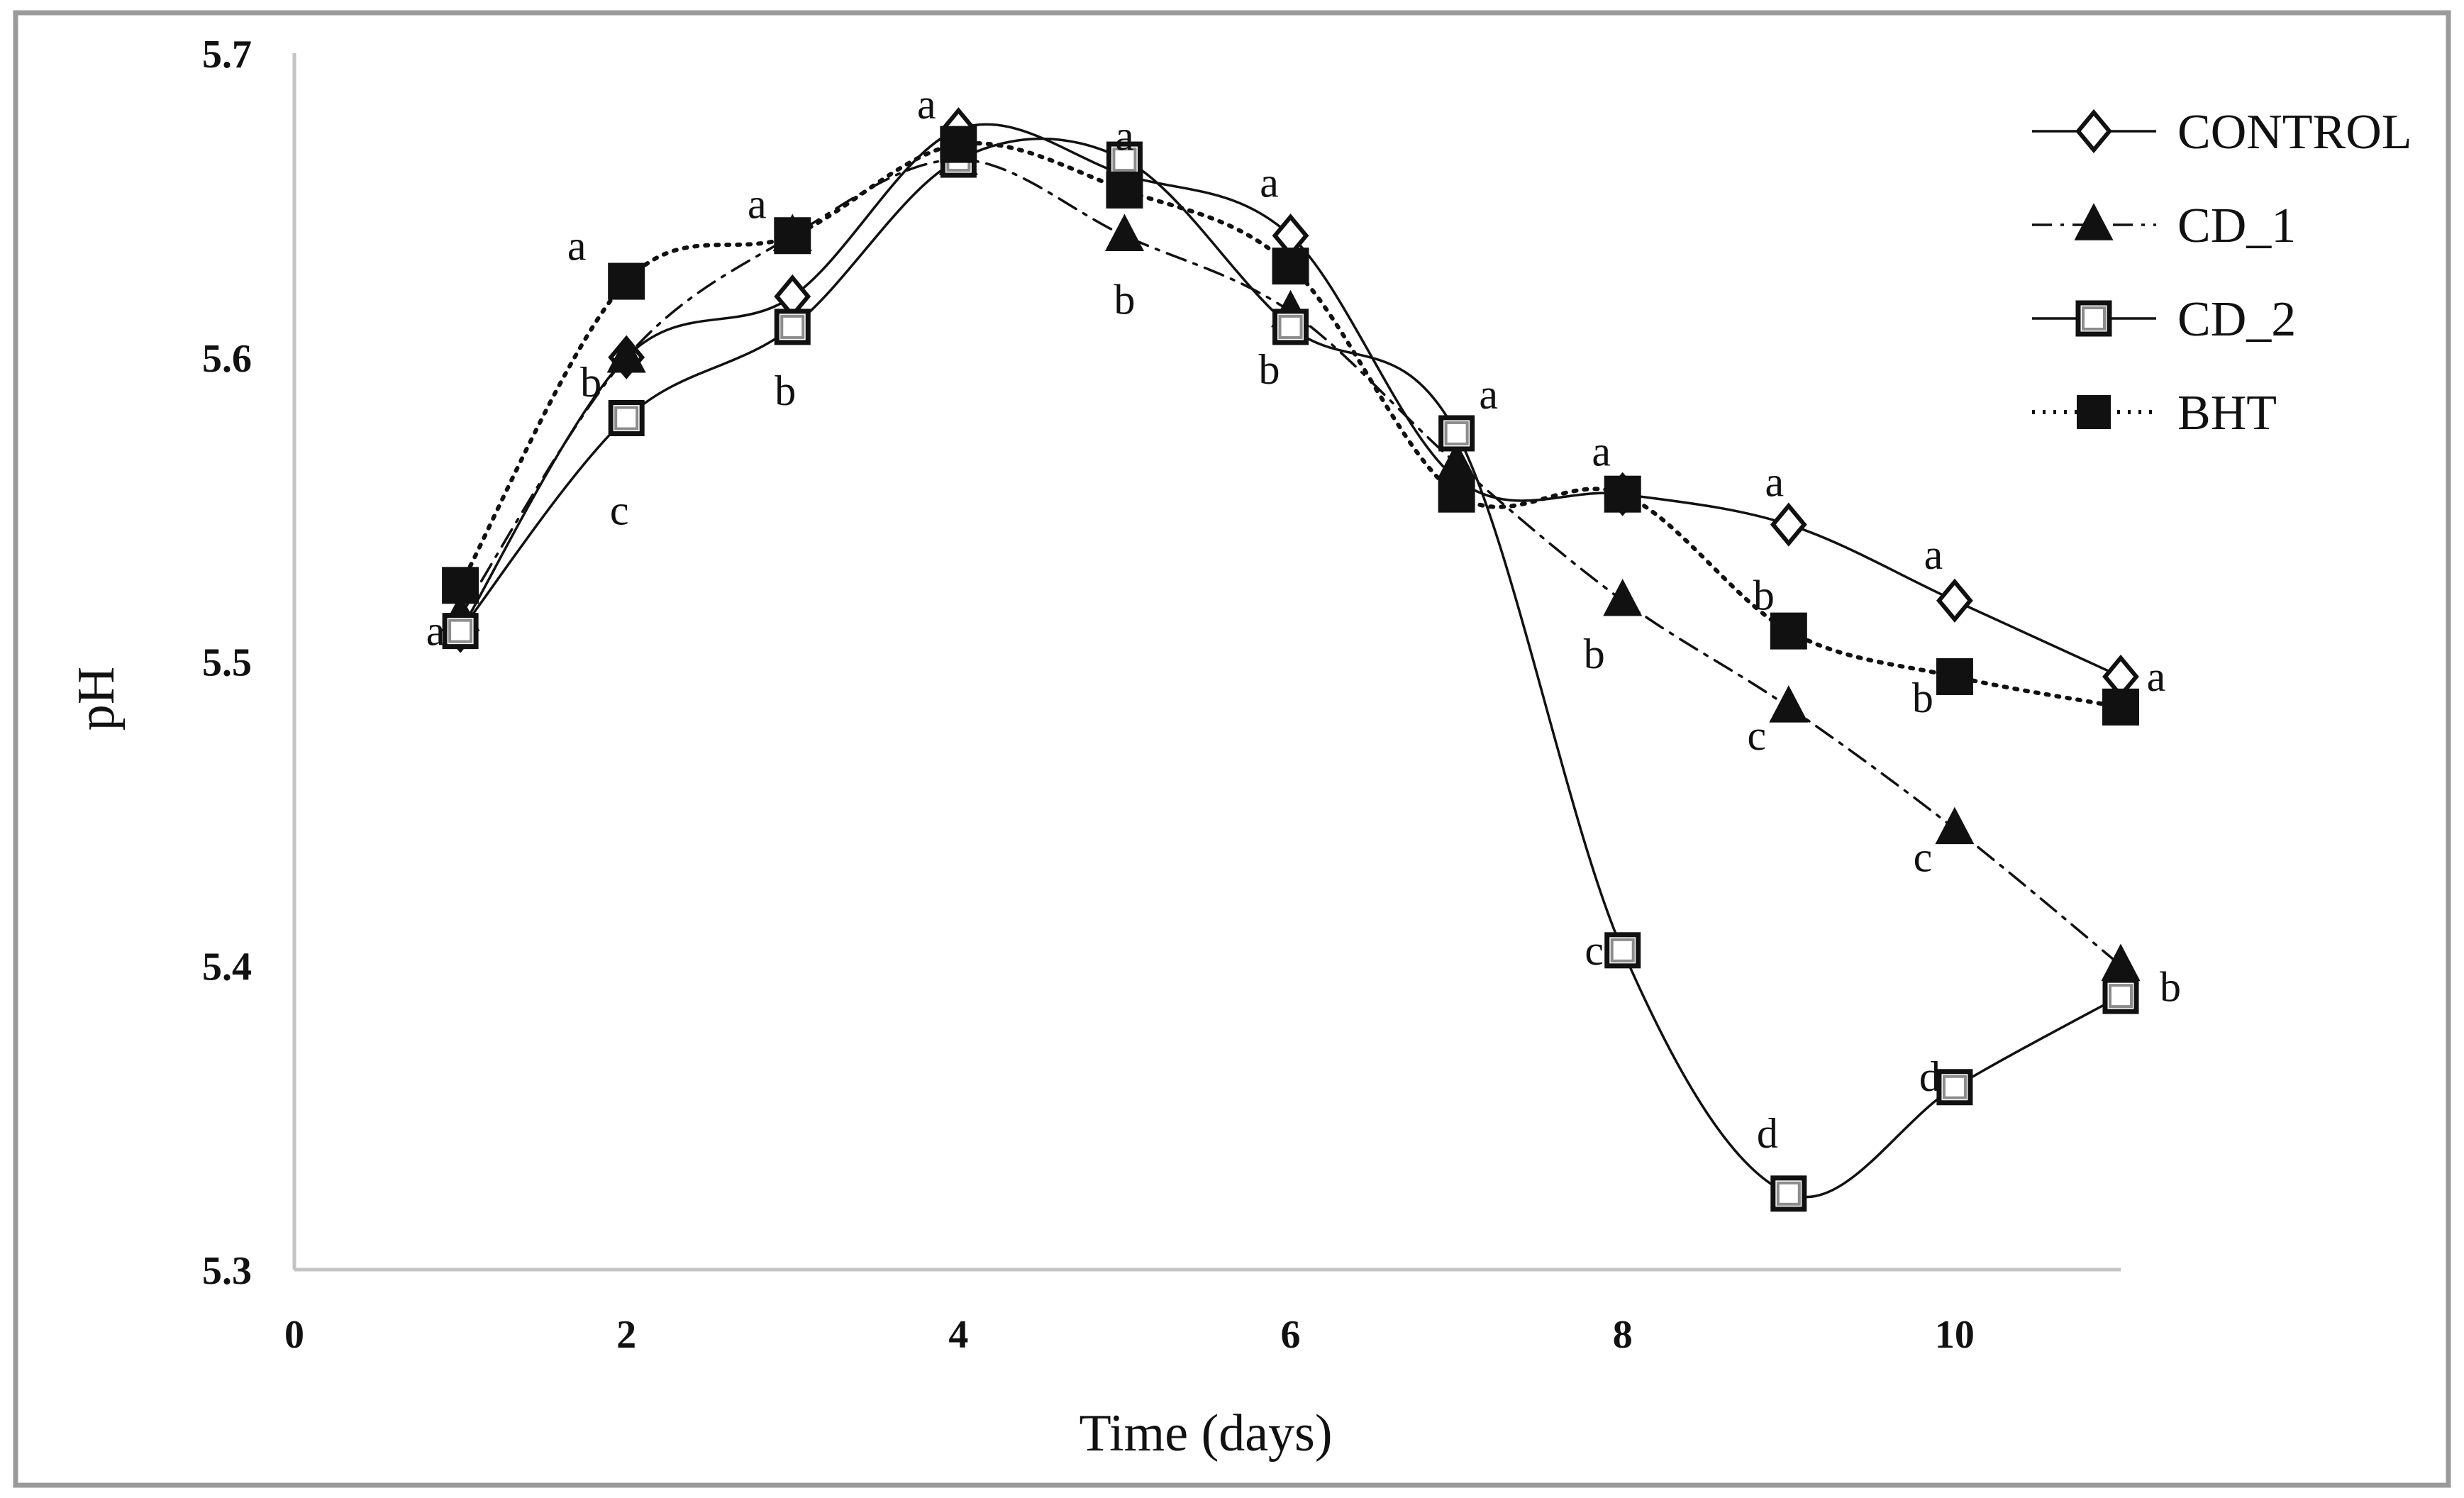  Describe the element at coordinates (227, 55) in the screenshot. I see `y-tick-label: 5.7` at that location.